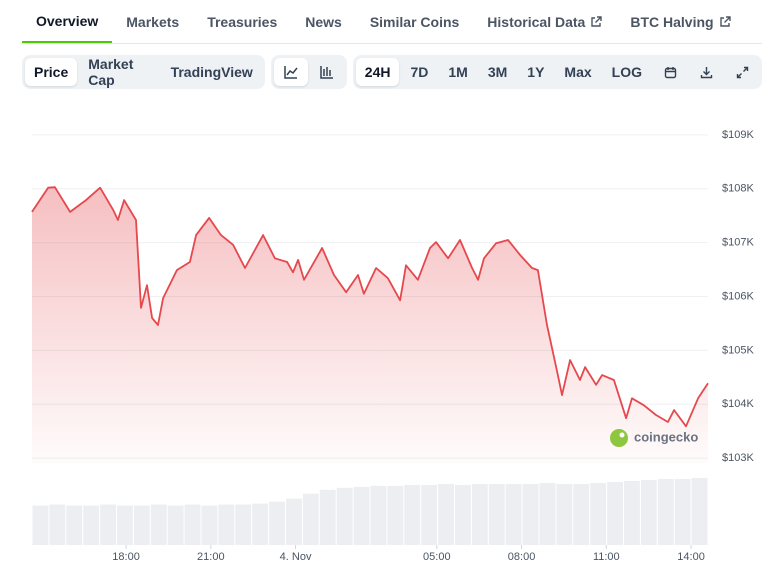 The width and height of the screenshot is (772, 584). What do you see at coordinates (242, 21) in the screenshot?
I see `tab: Treasuries` at bounding box center [242, 21].